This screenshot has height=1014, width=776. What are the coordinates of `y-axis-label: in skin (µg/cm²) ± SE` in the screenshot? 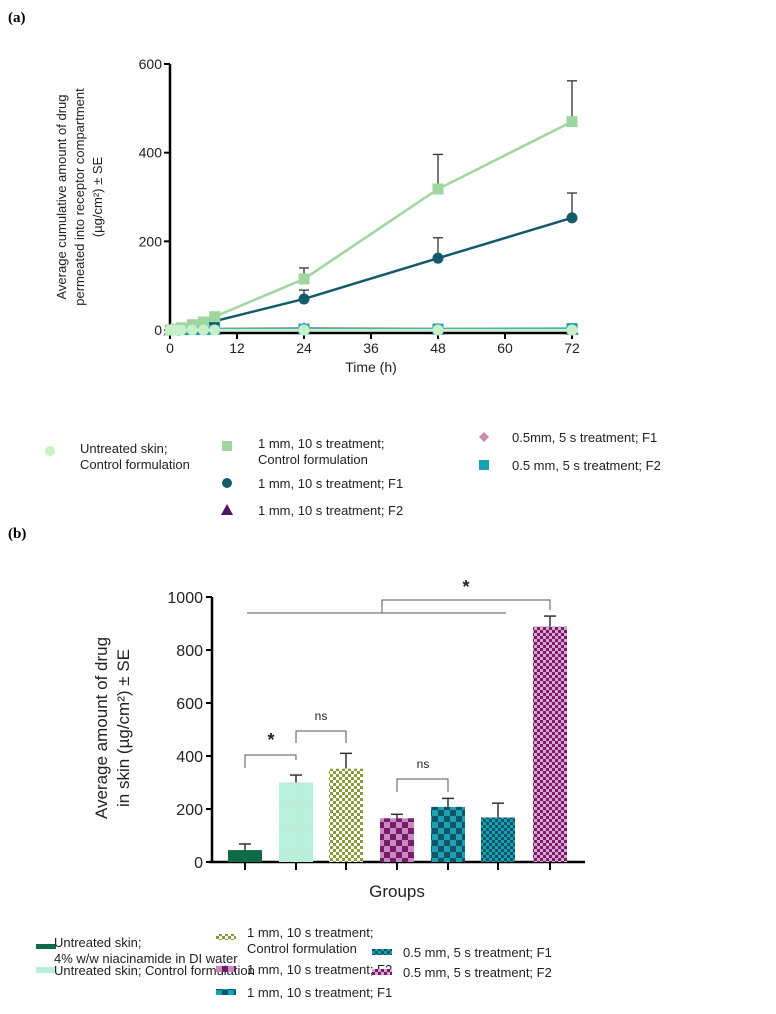 It's located at (123, 728).